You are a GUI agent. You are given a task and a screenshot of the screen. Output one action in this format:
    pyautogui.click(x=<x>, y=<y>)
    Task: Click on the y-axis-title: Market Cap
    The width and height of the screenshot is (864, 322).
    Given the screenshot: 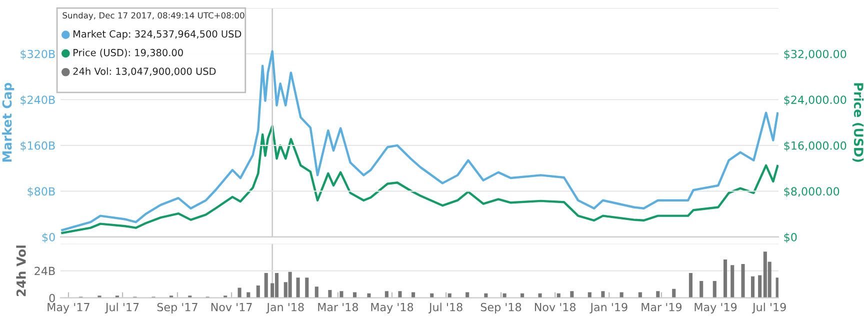 What is the action you would take?
    pyautogui.click(x=8, y=122)
    